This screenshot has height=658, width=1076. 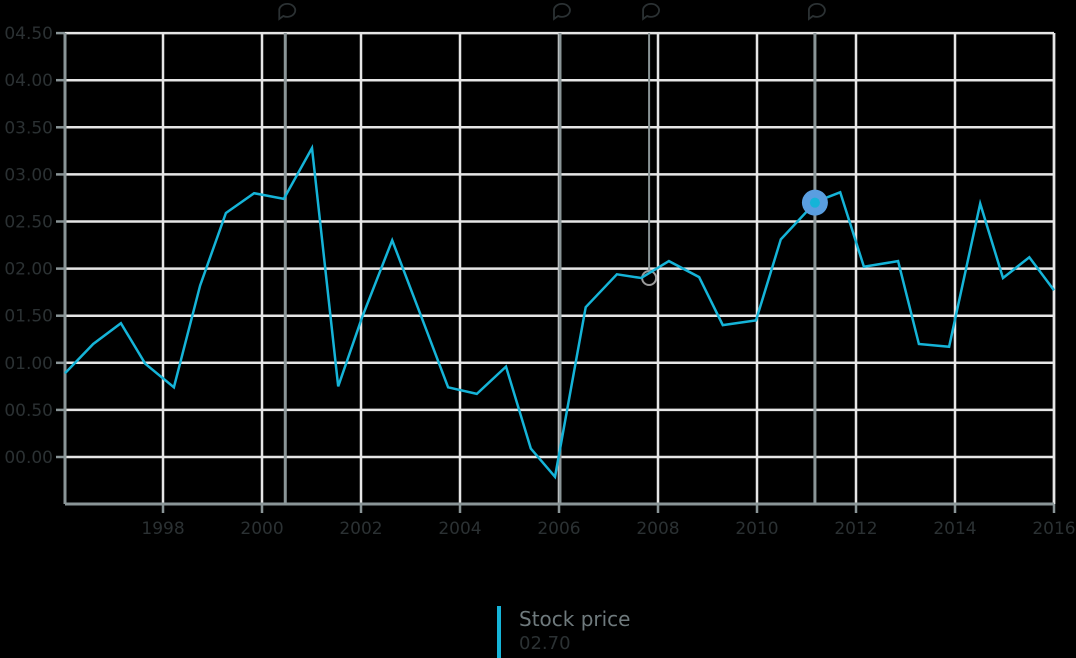 What do you see at coordinates (28, 34) in the screenshot?
I see `y-tick-label: 04.50` at bounding box center [28, 34].